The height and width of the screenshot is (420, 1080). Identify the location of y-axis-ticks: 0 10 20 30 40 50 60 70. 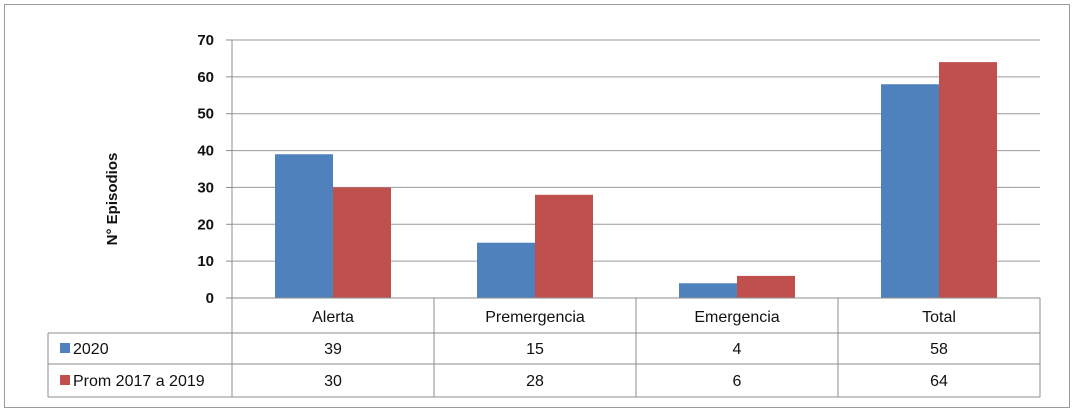
(205, 169).